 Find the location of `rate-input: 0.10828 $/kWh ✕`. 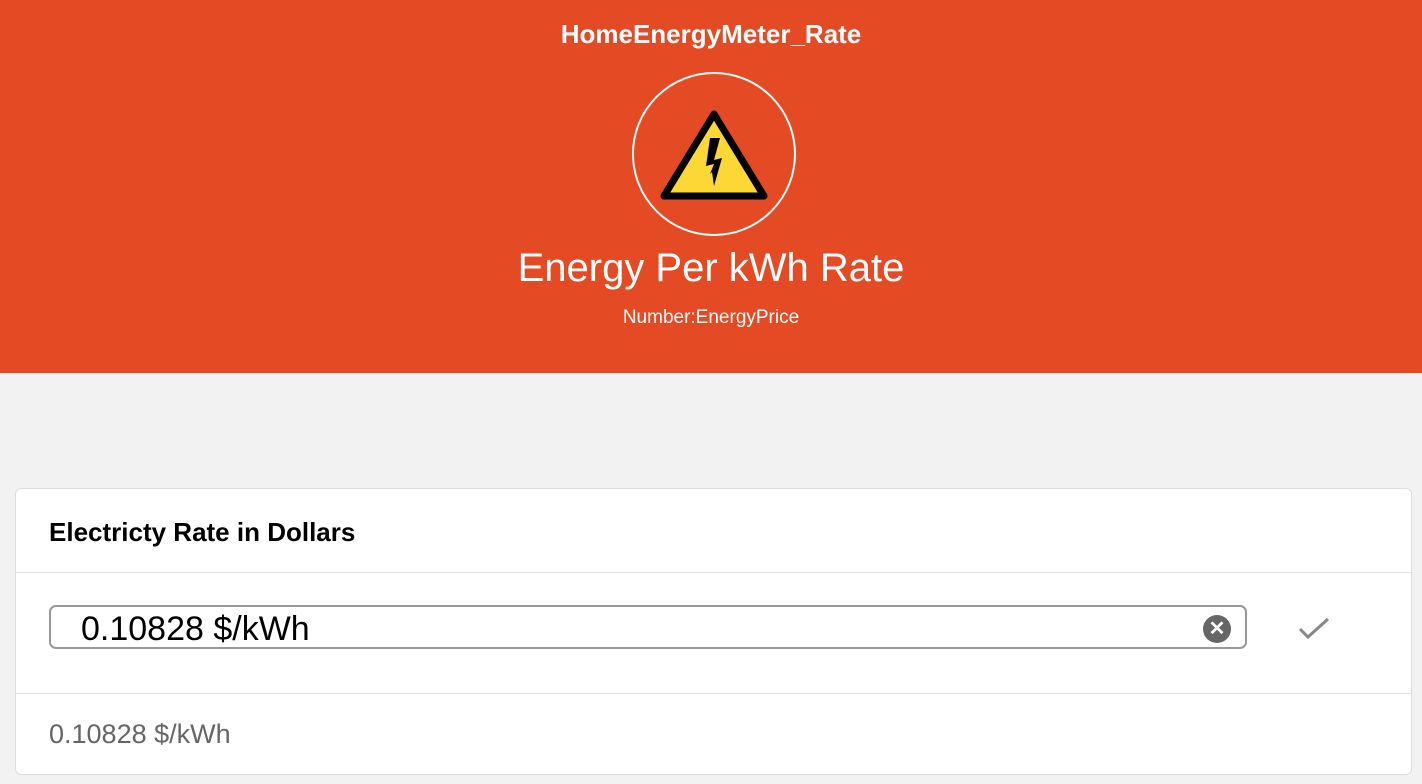

rate-input: 0.10828 $/kWh ✕ is located at coordinates (648, 627).